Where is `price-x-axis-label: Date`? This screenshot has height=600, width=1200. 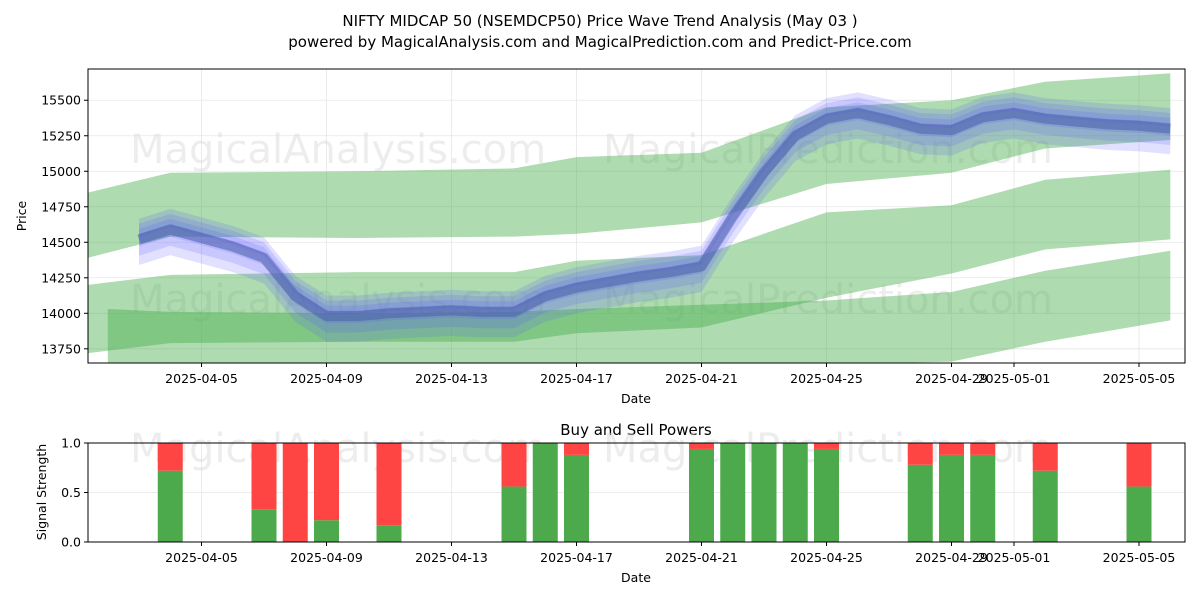
price-x-axis-label: Date is located at coordinates (636, 398).